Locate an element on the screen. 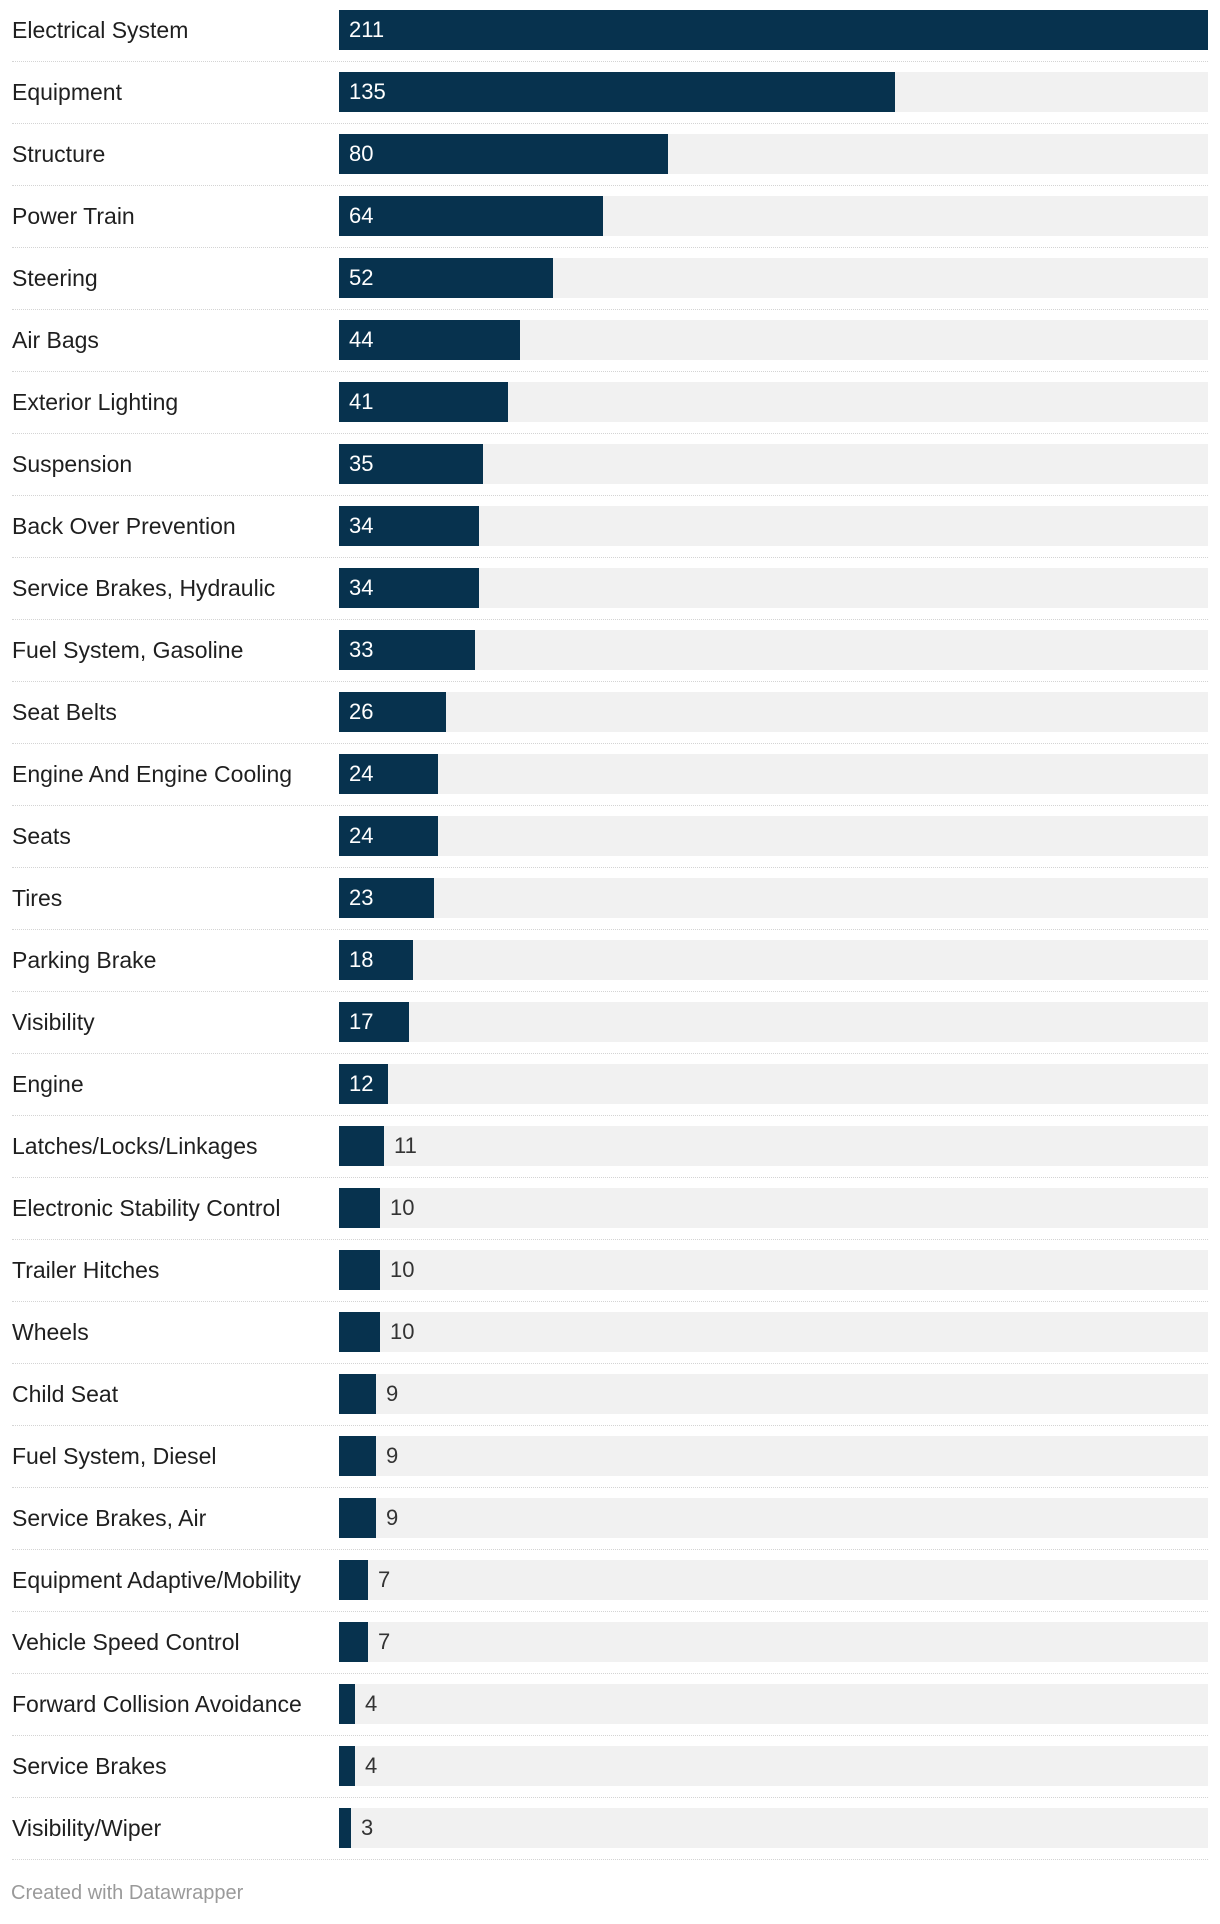 The height and width of the screenshot is (1924, 1220). bar-track: 9 is located at coordinates (773, 1394).